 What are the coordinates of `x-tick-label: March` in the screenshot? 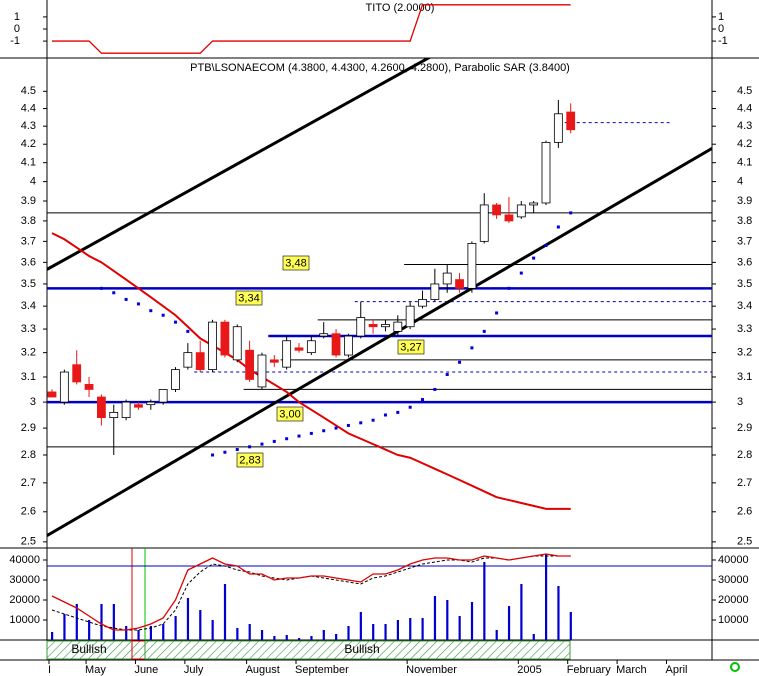 It's located at (631, 670).